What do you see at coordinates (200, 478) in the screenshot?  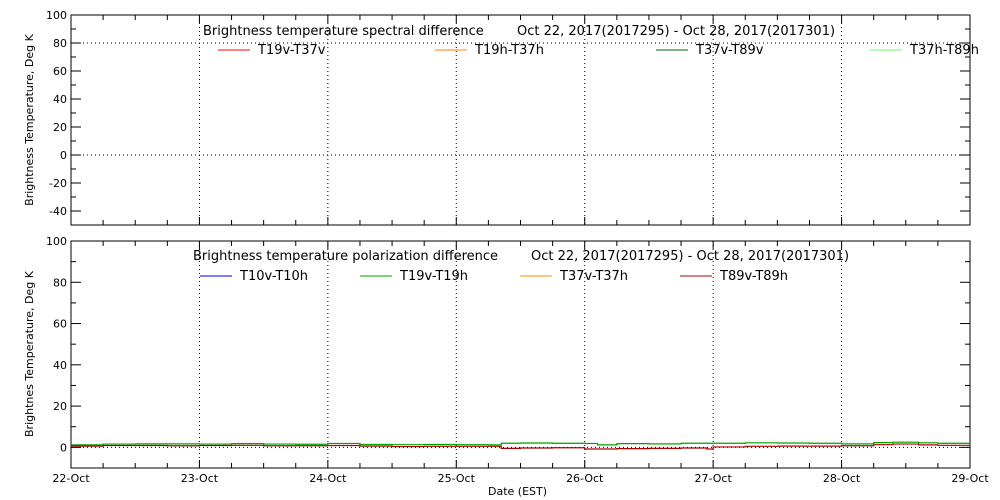 I see `x-tick-label: 23-Oct` at bounding box center [200, 478].